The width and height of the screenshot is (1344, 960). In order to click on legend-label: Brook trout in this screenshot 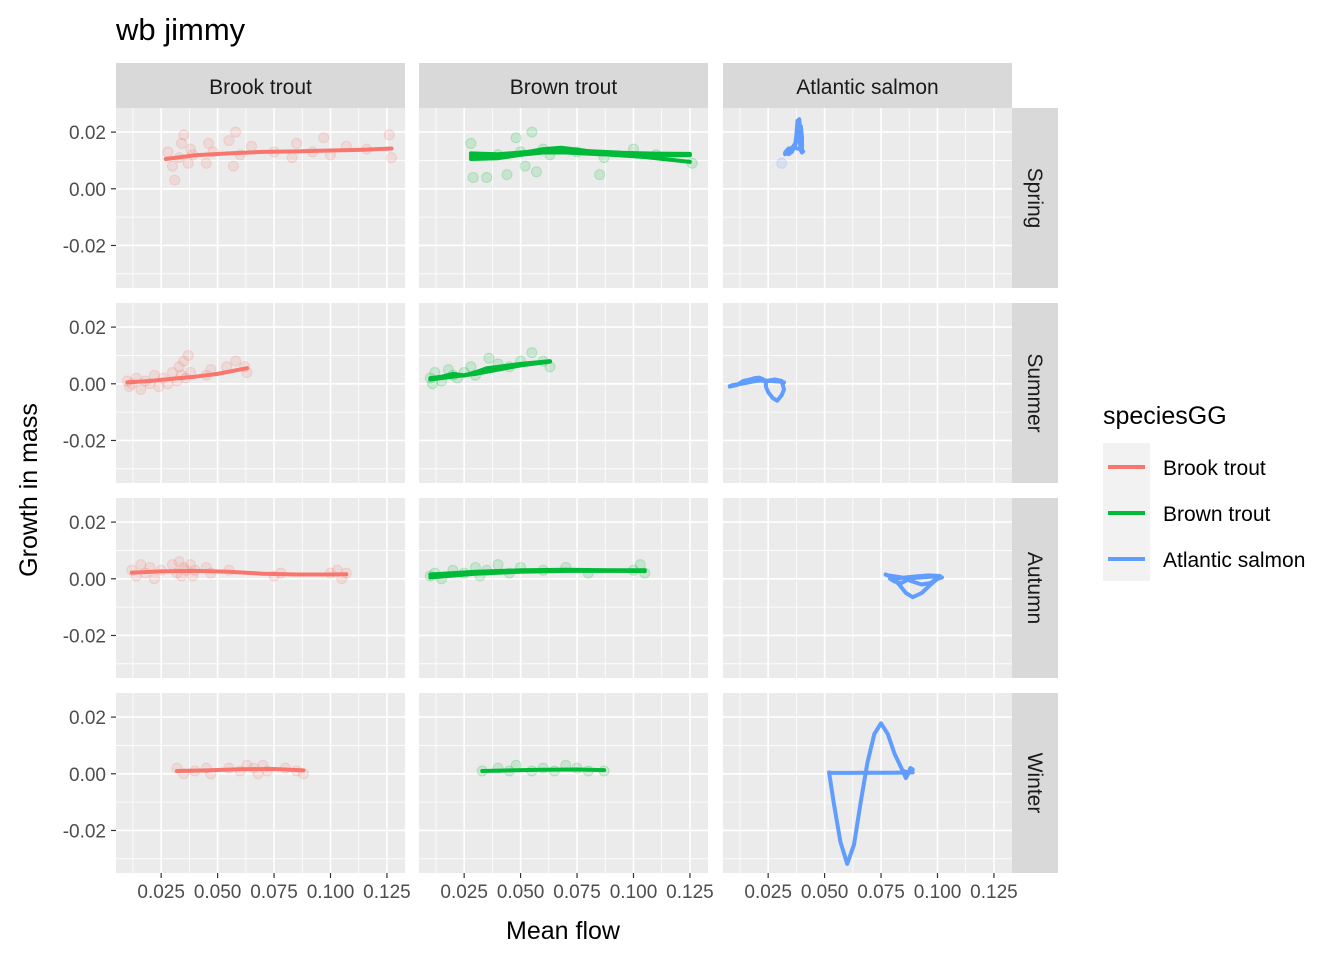, I will do `click(1214, 468)`.